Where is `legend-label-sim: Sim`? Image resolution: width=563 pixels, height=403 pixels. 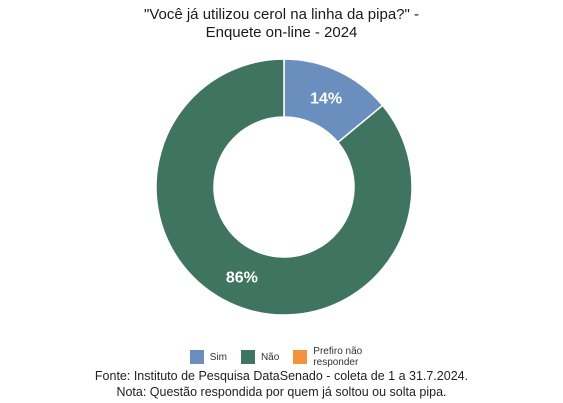
legend-label-sim: Sim is located at coordinates (218, 357).